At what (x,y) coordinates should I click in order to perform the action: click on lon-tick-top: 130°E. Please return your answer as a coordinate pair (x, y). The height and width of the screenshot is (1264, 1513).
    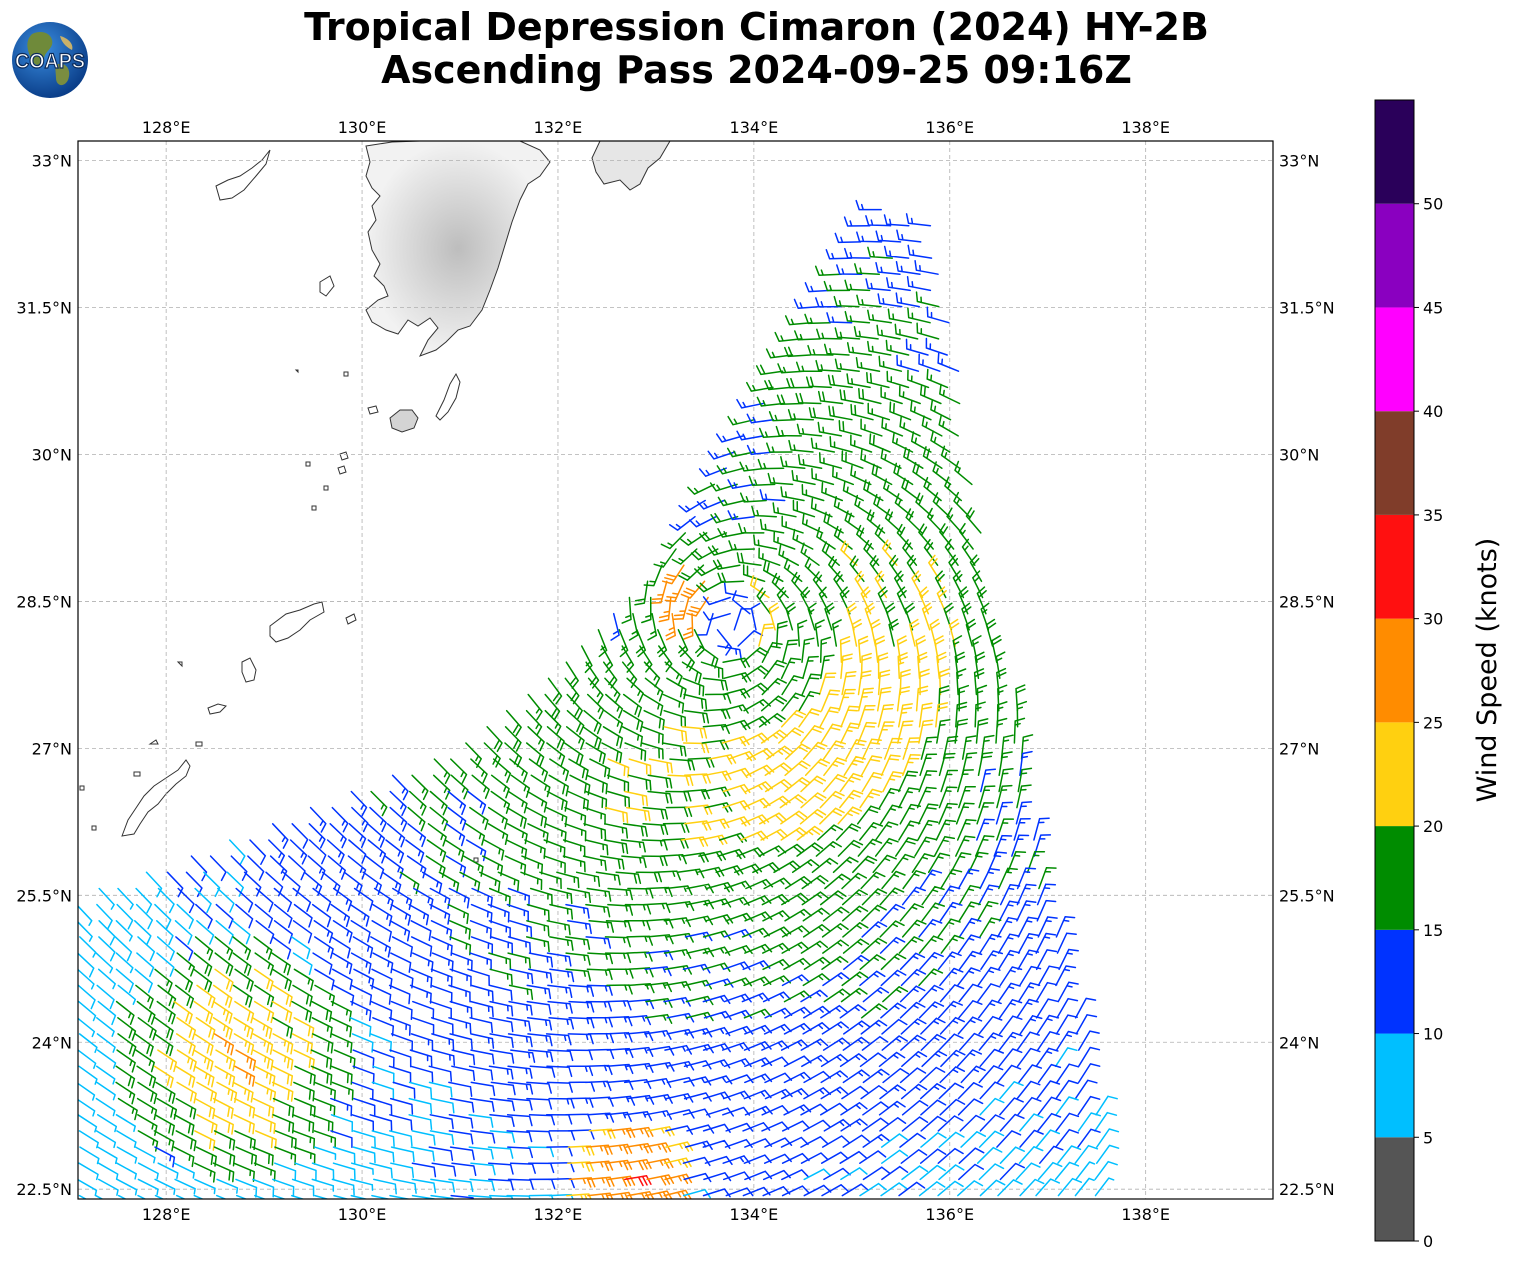
    Looking at the image, I should click on (362, 127).